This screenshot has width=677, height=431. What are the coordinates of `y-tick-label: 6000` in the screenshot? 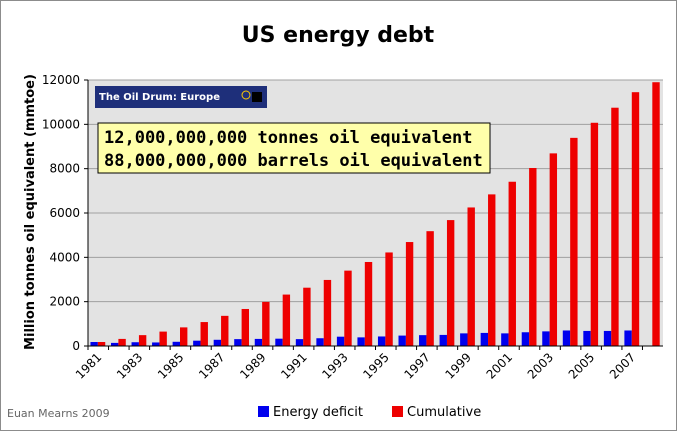 It's located at (64, 213).